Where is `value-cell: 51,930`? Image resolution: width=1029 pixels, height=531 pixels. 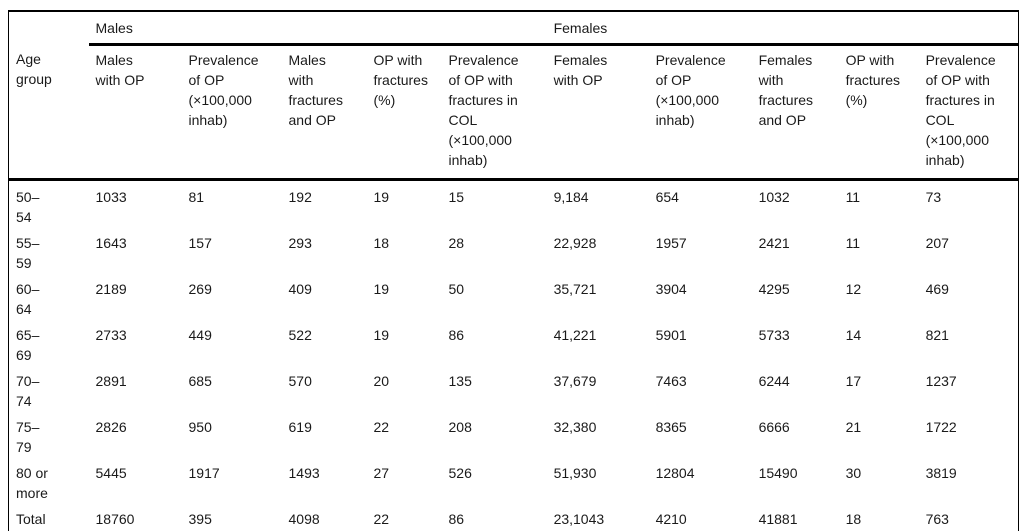
value-cell: 51,930 is located at coordinates (575, 473).